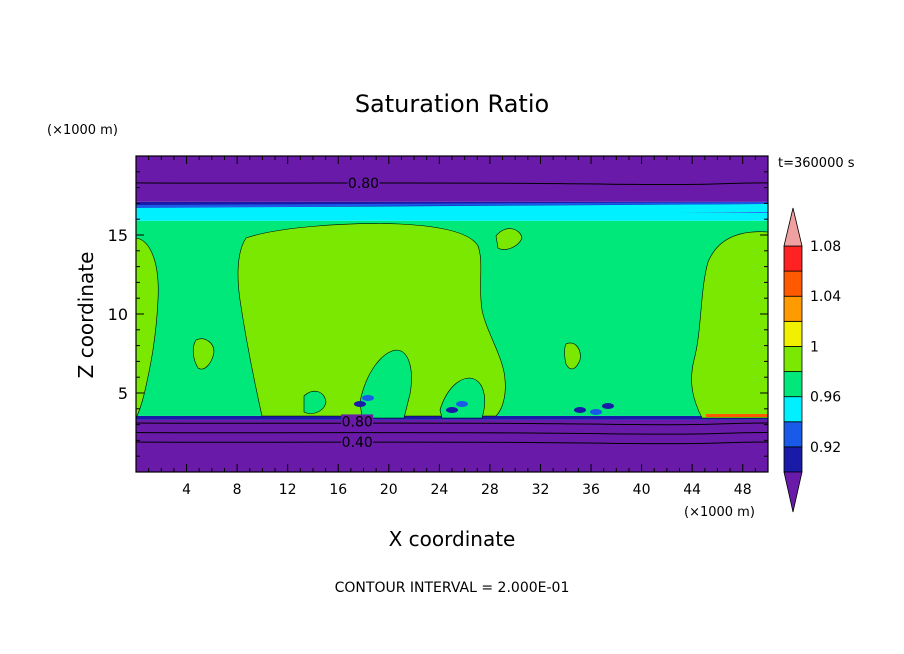  What do you see at coordinates (118, 314) in the screenshot?
I see `y-tick-label: 10` at bounding box center [118, 314].